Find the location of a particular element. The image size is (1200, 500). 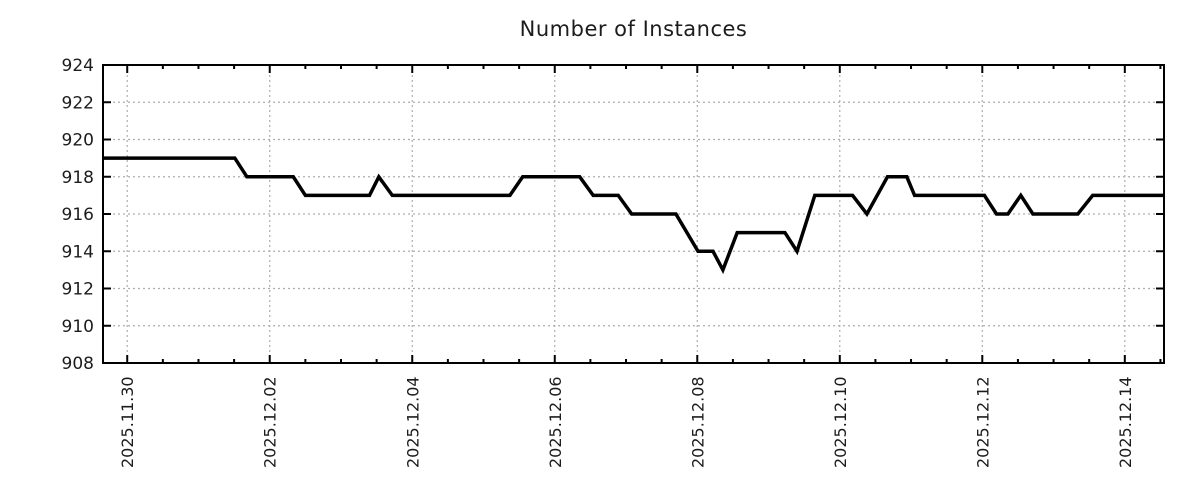

x-tick-label: 2025.12.08 is located at coordinates (697, 422).